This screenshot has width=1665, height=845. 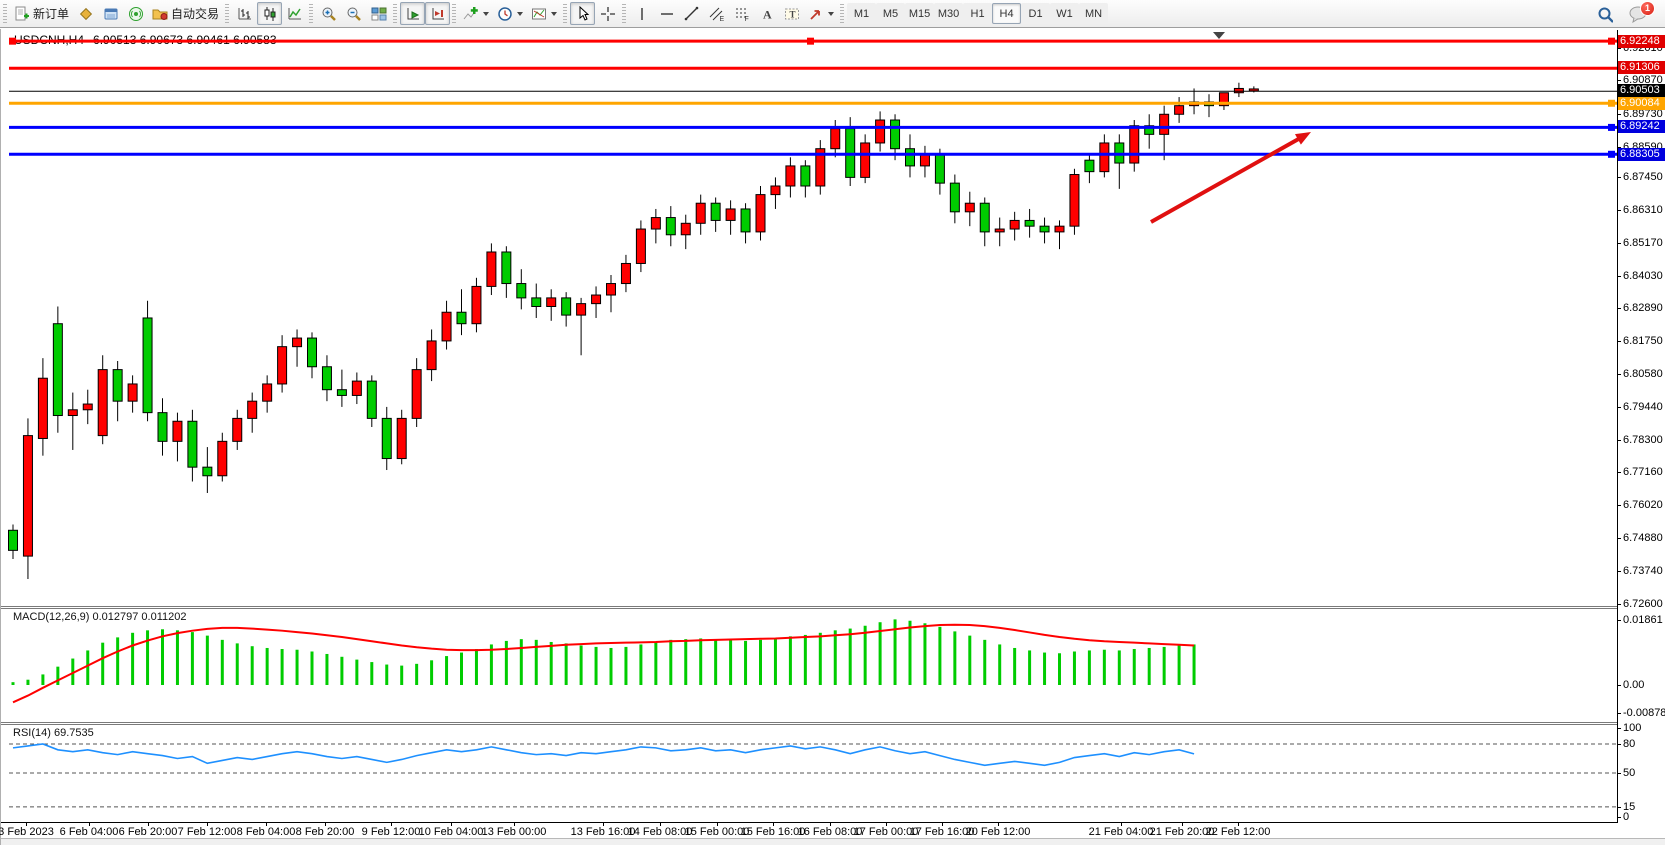 I want to click on crosshair-button, so click(x=607, y=13).